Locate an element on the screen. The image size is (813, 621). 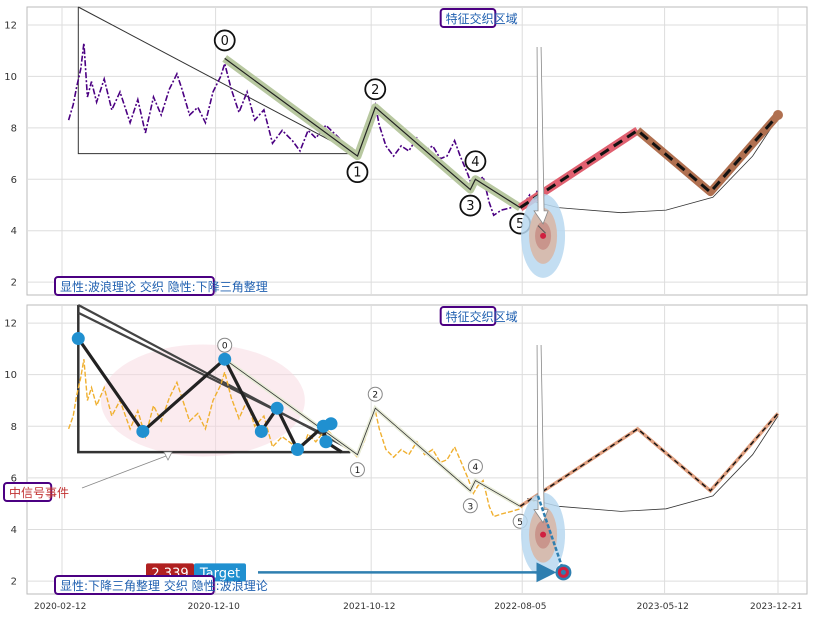
panel-top-top-label-text: 特征交织区域 is located at coordinates (482, 18).